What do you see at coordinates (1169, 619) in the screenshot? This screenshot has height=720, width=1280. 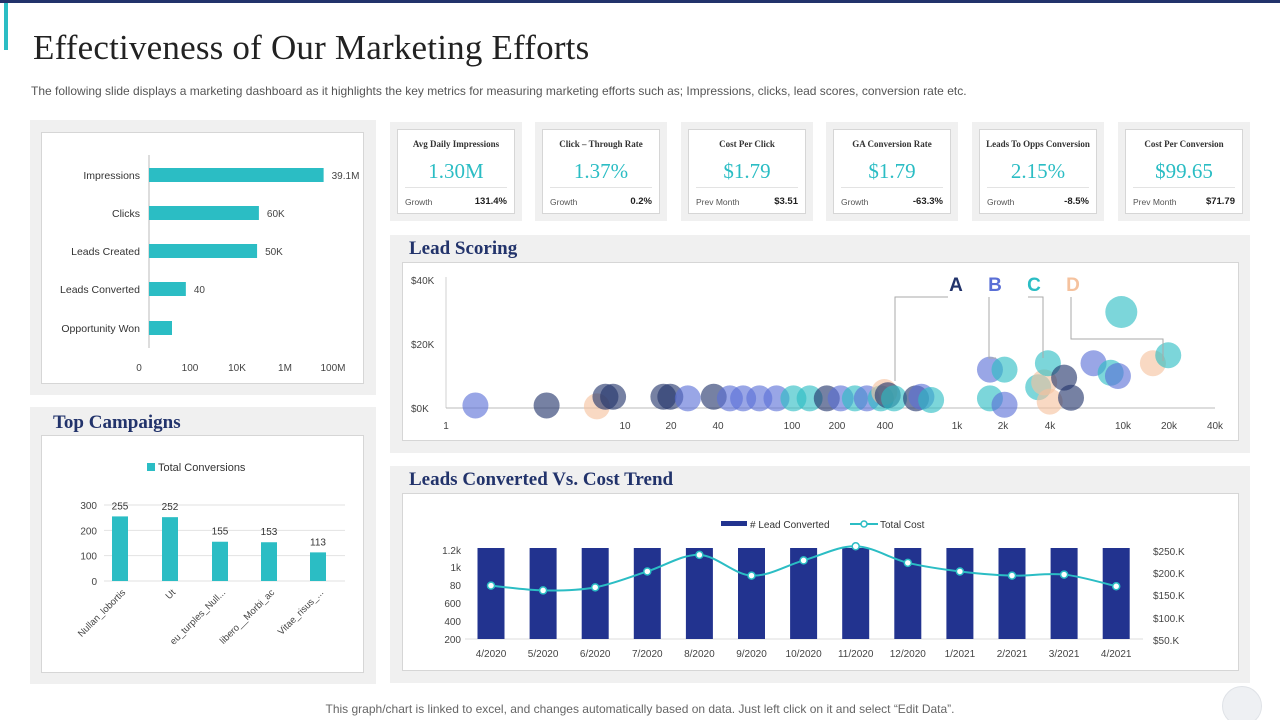 I see `trend-right-tick: $100.K` at bounding box center [1169, 619].